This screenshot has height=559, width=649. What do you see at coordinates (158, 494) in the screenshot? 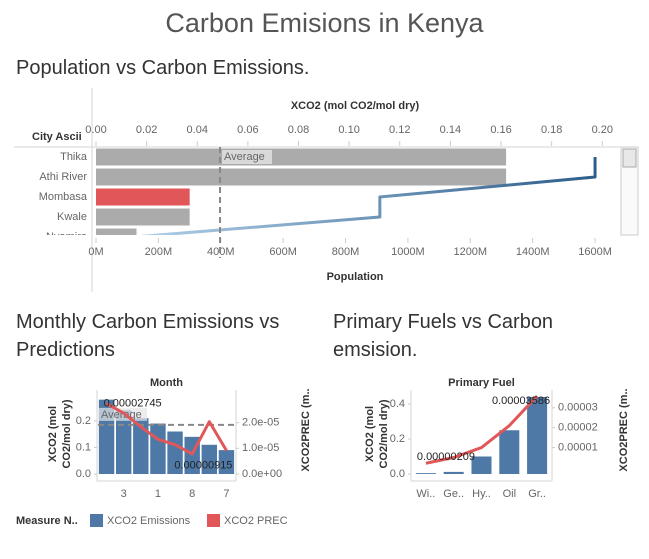
I see `x-tick-label: 1` at bounding box center [158, 494].